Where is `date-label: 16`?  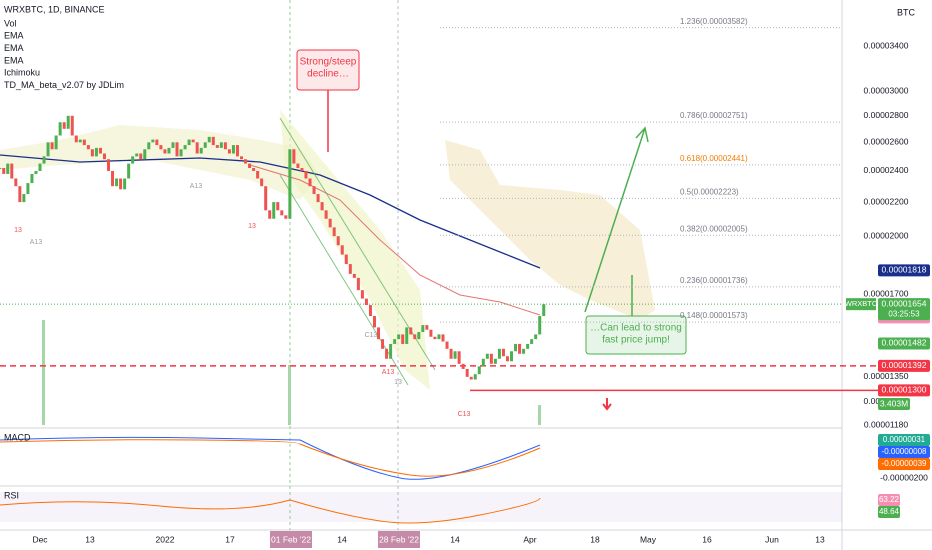
date-label: 16 is located at coordinates (707, 539).